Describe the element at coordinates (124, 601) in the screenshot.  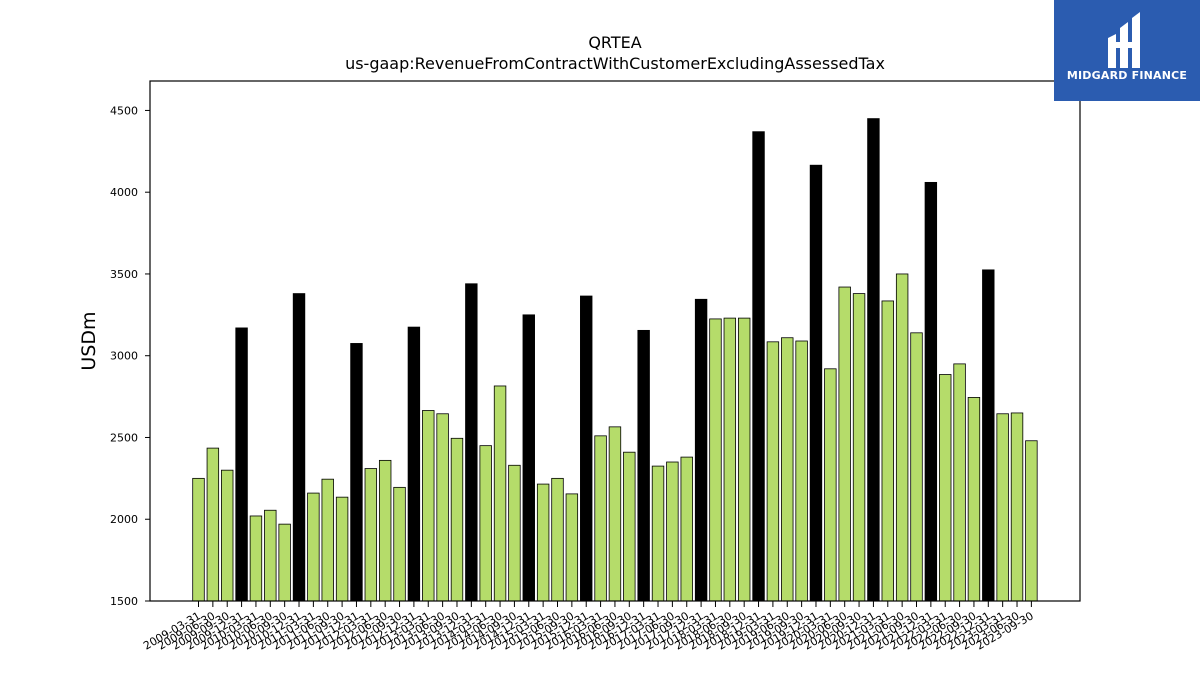
I see `y-tick-label: 1500` at that location.